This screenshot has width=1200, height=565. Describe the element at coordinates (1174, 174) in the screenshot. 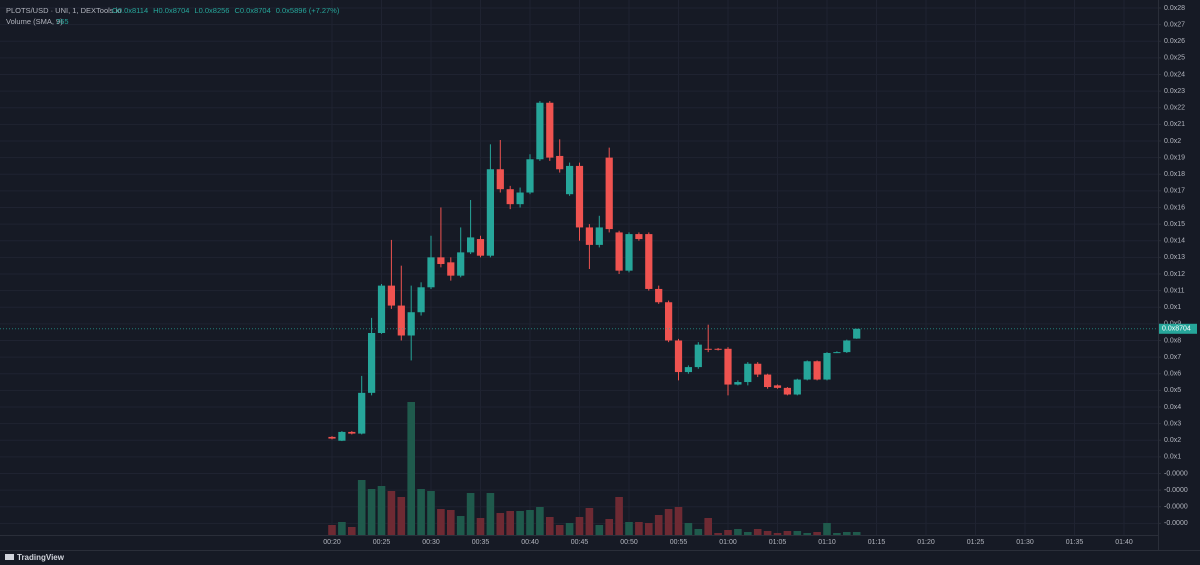

I see `y-tick-label: 0.0x18` at that location.